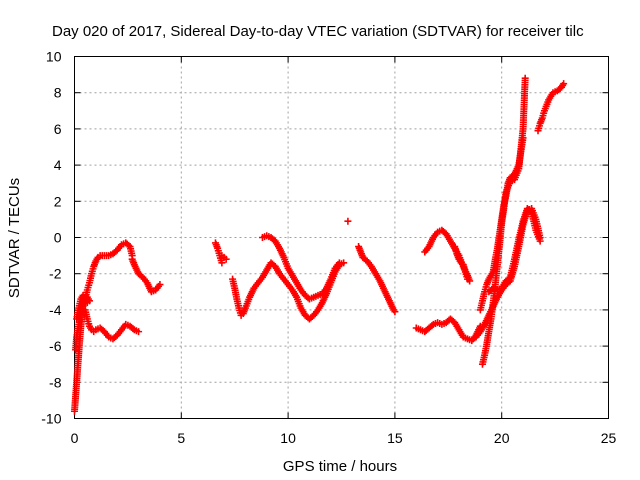 This screenshot has width=640, height=480. What do you see at coordinates (51, 419) in the screenshot?
I see `y-tick-label: -10` at bounding box center [51, 419].